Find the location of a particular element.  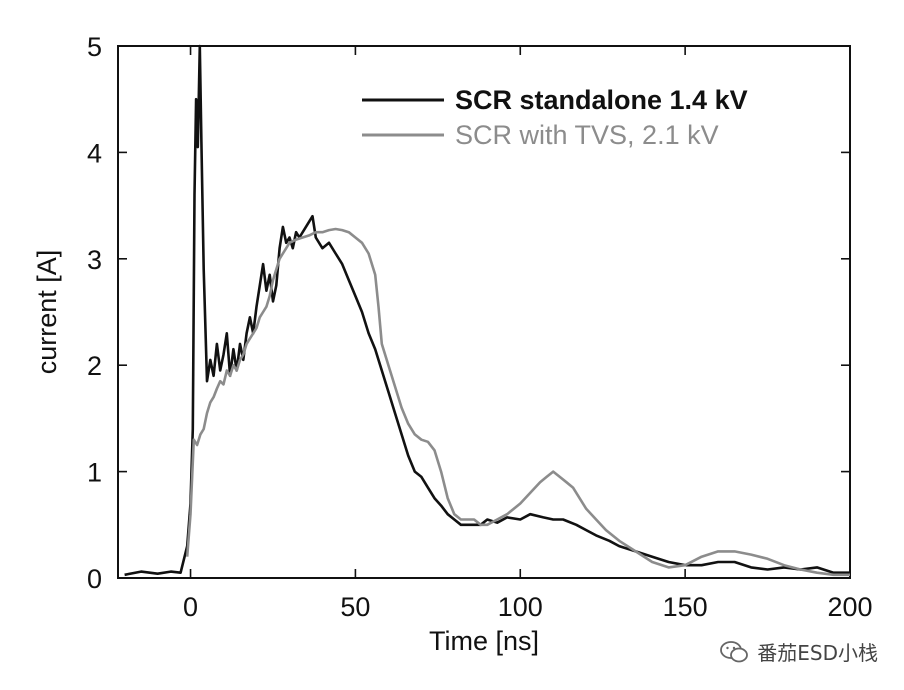

watermark-text: 番茄ESD小栈 is located at coordinates (817, 653).